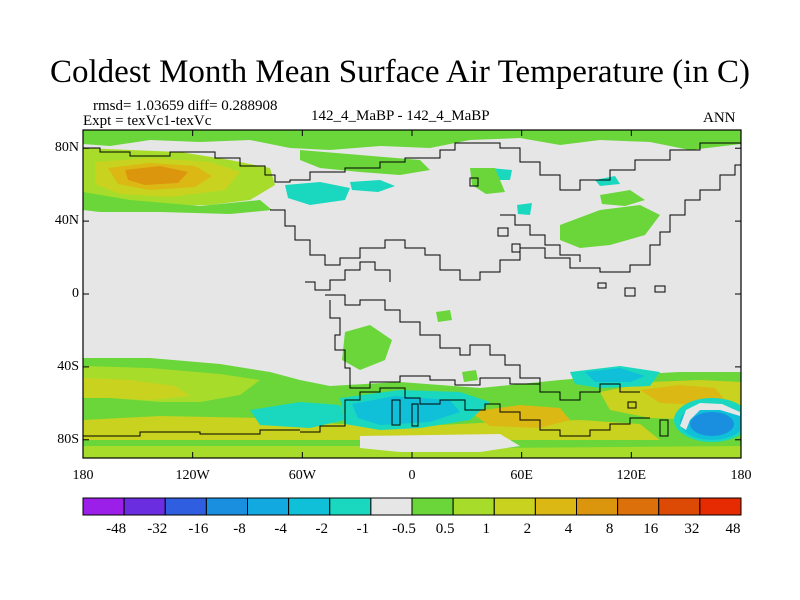 The image size is (800, 600). I want to click on colorbar-label: -8, so click(239, 529).